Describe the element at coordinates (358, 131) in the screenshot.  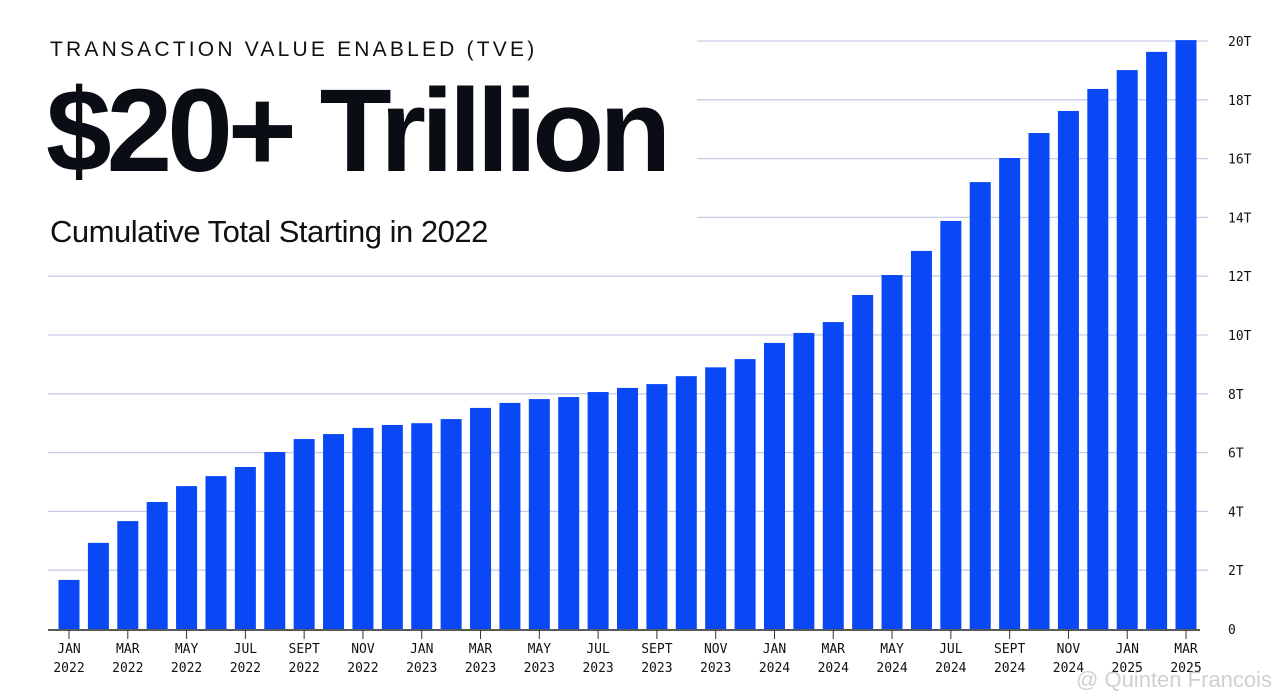
I see `chart-title: $20+ Trillion` at that location.